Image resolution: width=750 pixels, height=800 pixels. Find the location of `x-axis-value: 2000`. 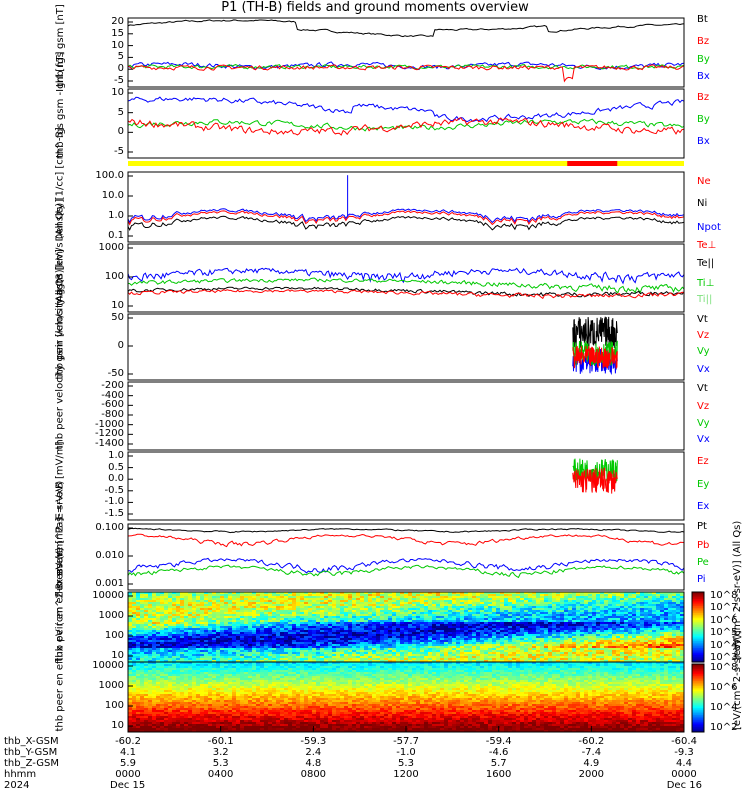

x-axis-value: 2000 is located at coordinates (591, 774).